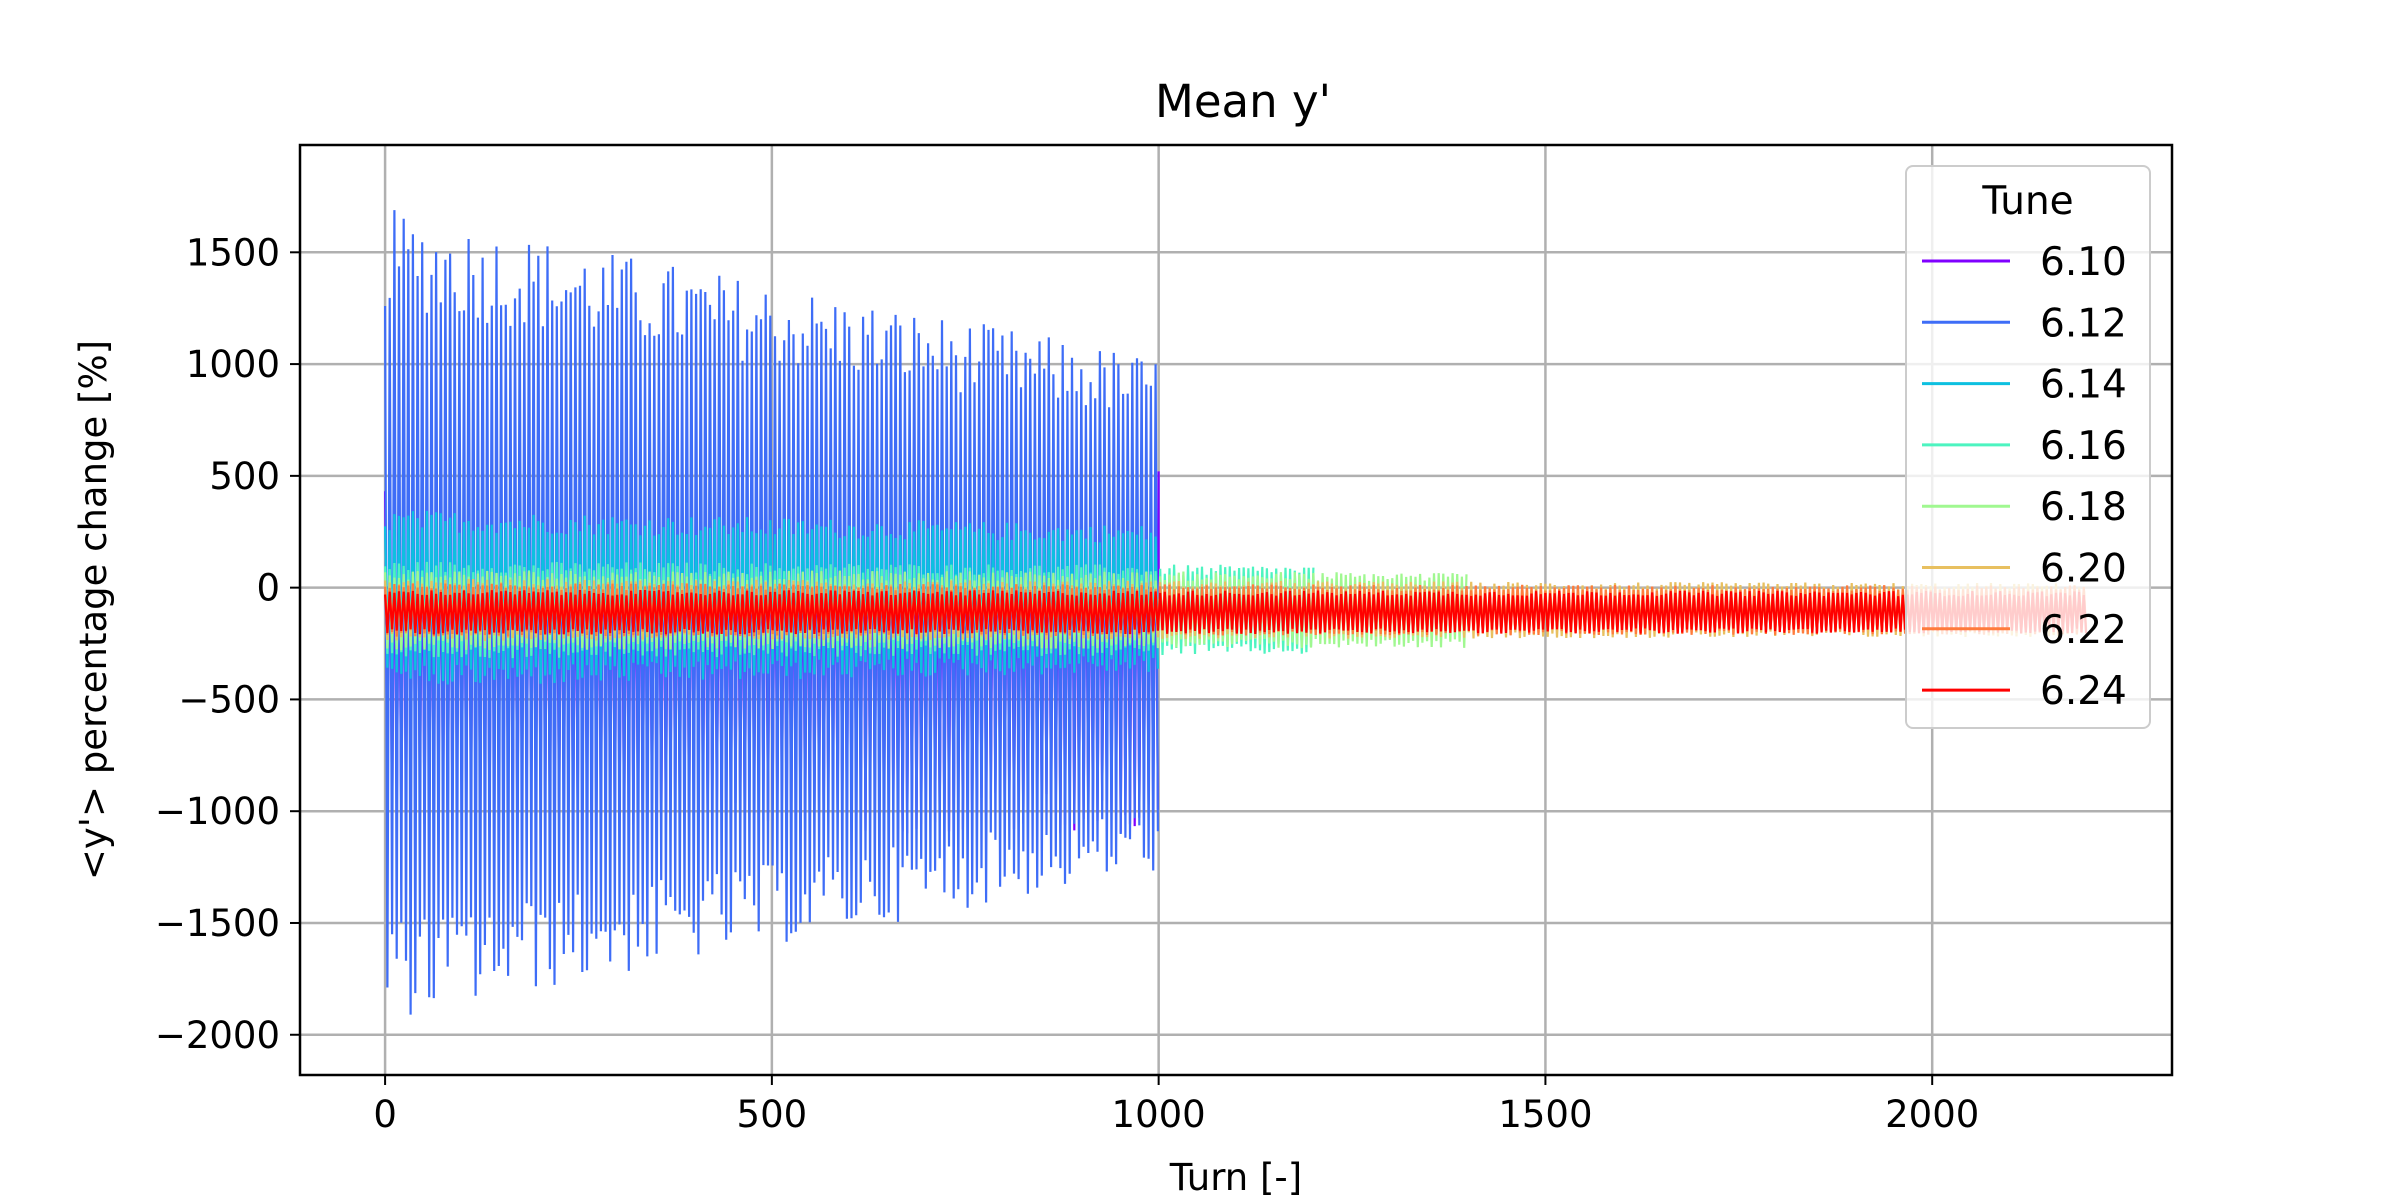 Image resolution: width=2400 pixels, height=1200 pixels. What do you see at coordinates (217, 1035) in the screenshot?
I see `y-tick-label: −2000` at bounding box center [217, 1035].